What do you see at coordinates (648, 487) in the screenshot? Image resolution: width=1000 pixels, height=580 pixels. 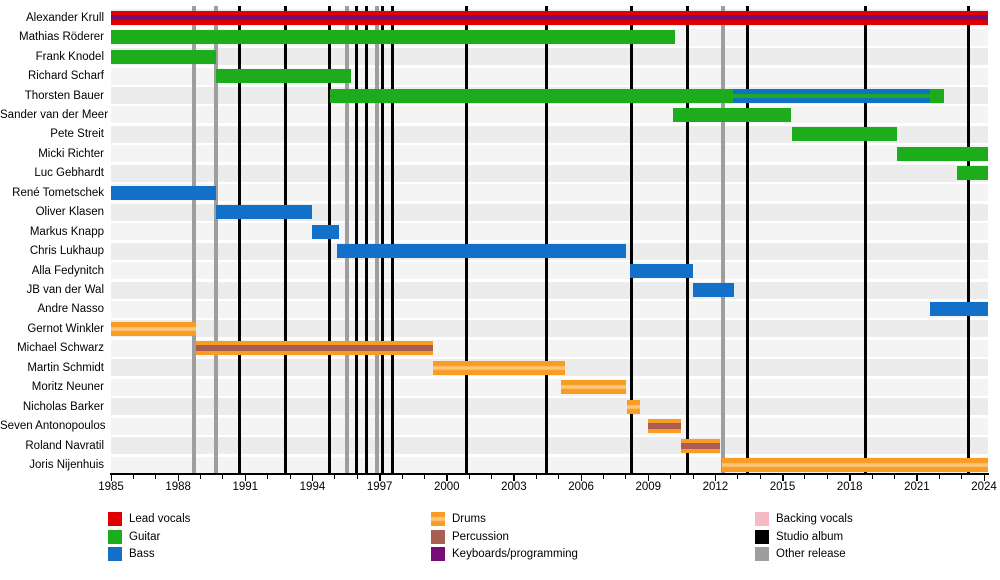 I see `axis-tick-label: 2009` at bounding box center [648, 487].